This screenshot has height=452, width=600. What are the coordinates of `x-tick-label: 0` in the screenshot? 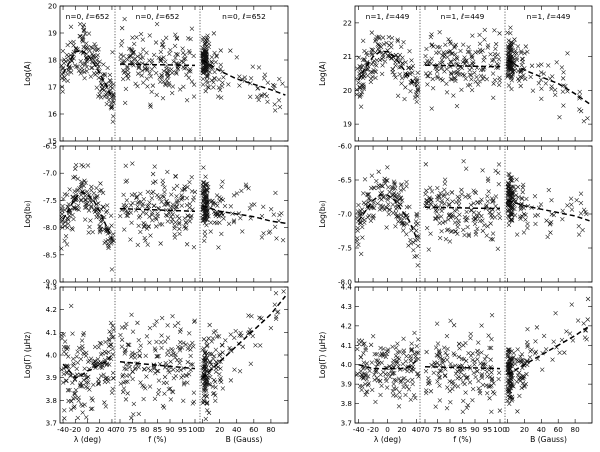 It's located at (507, 429).